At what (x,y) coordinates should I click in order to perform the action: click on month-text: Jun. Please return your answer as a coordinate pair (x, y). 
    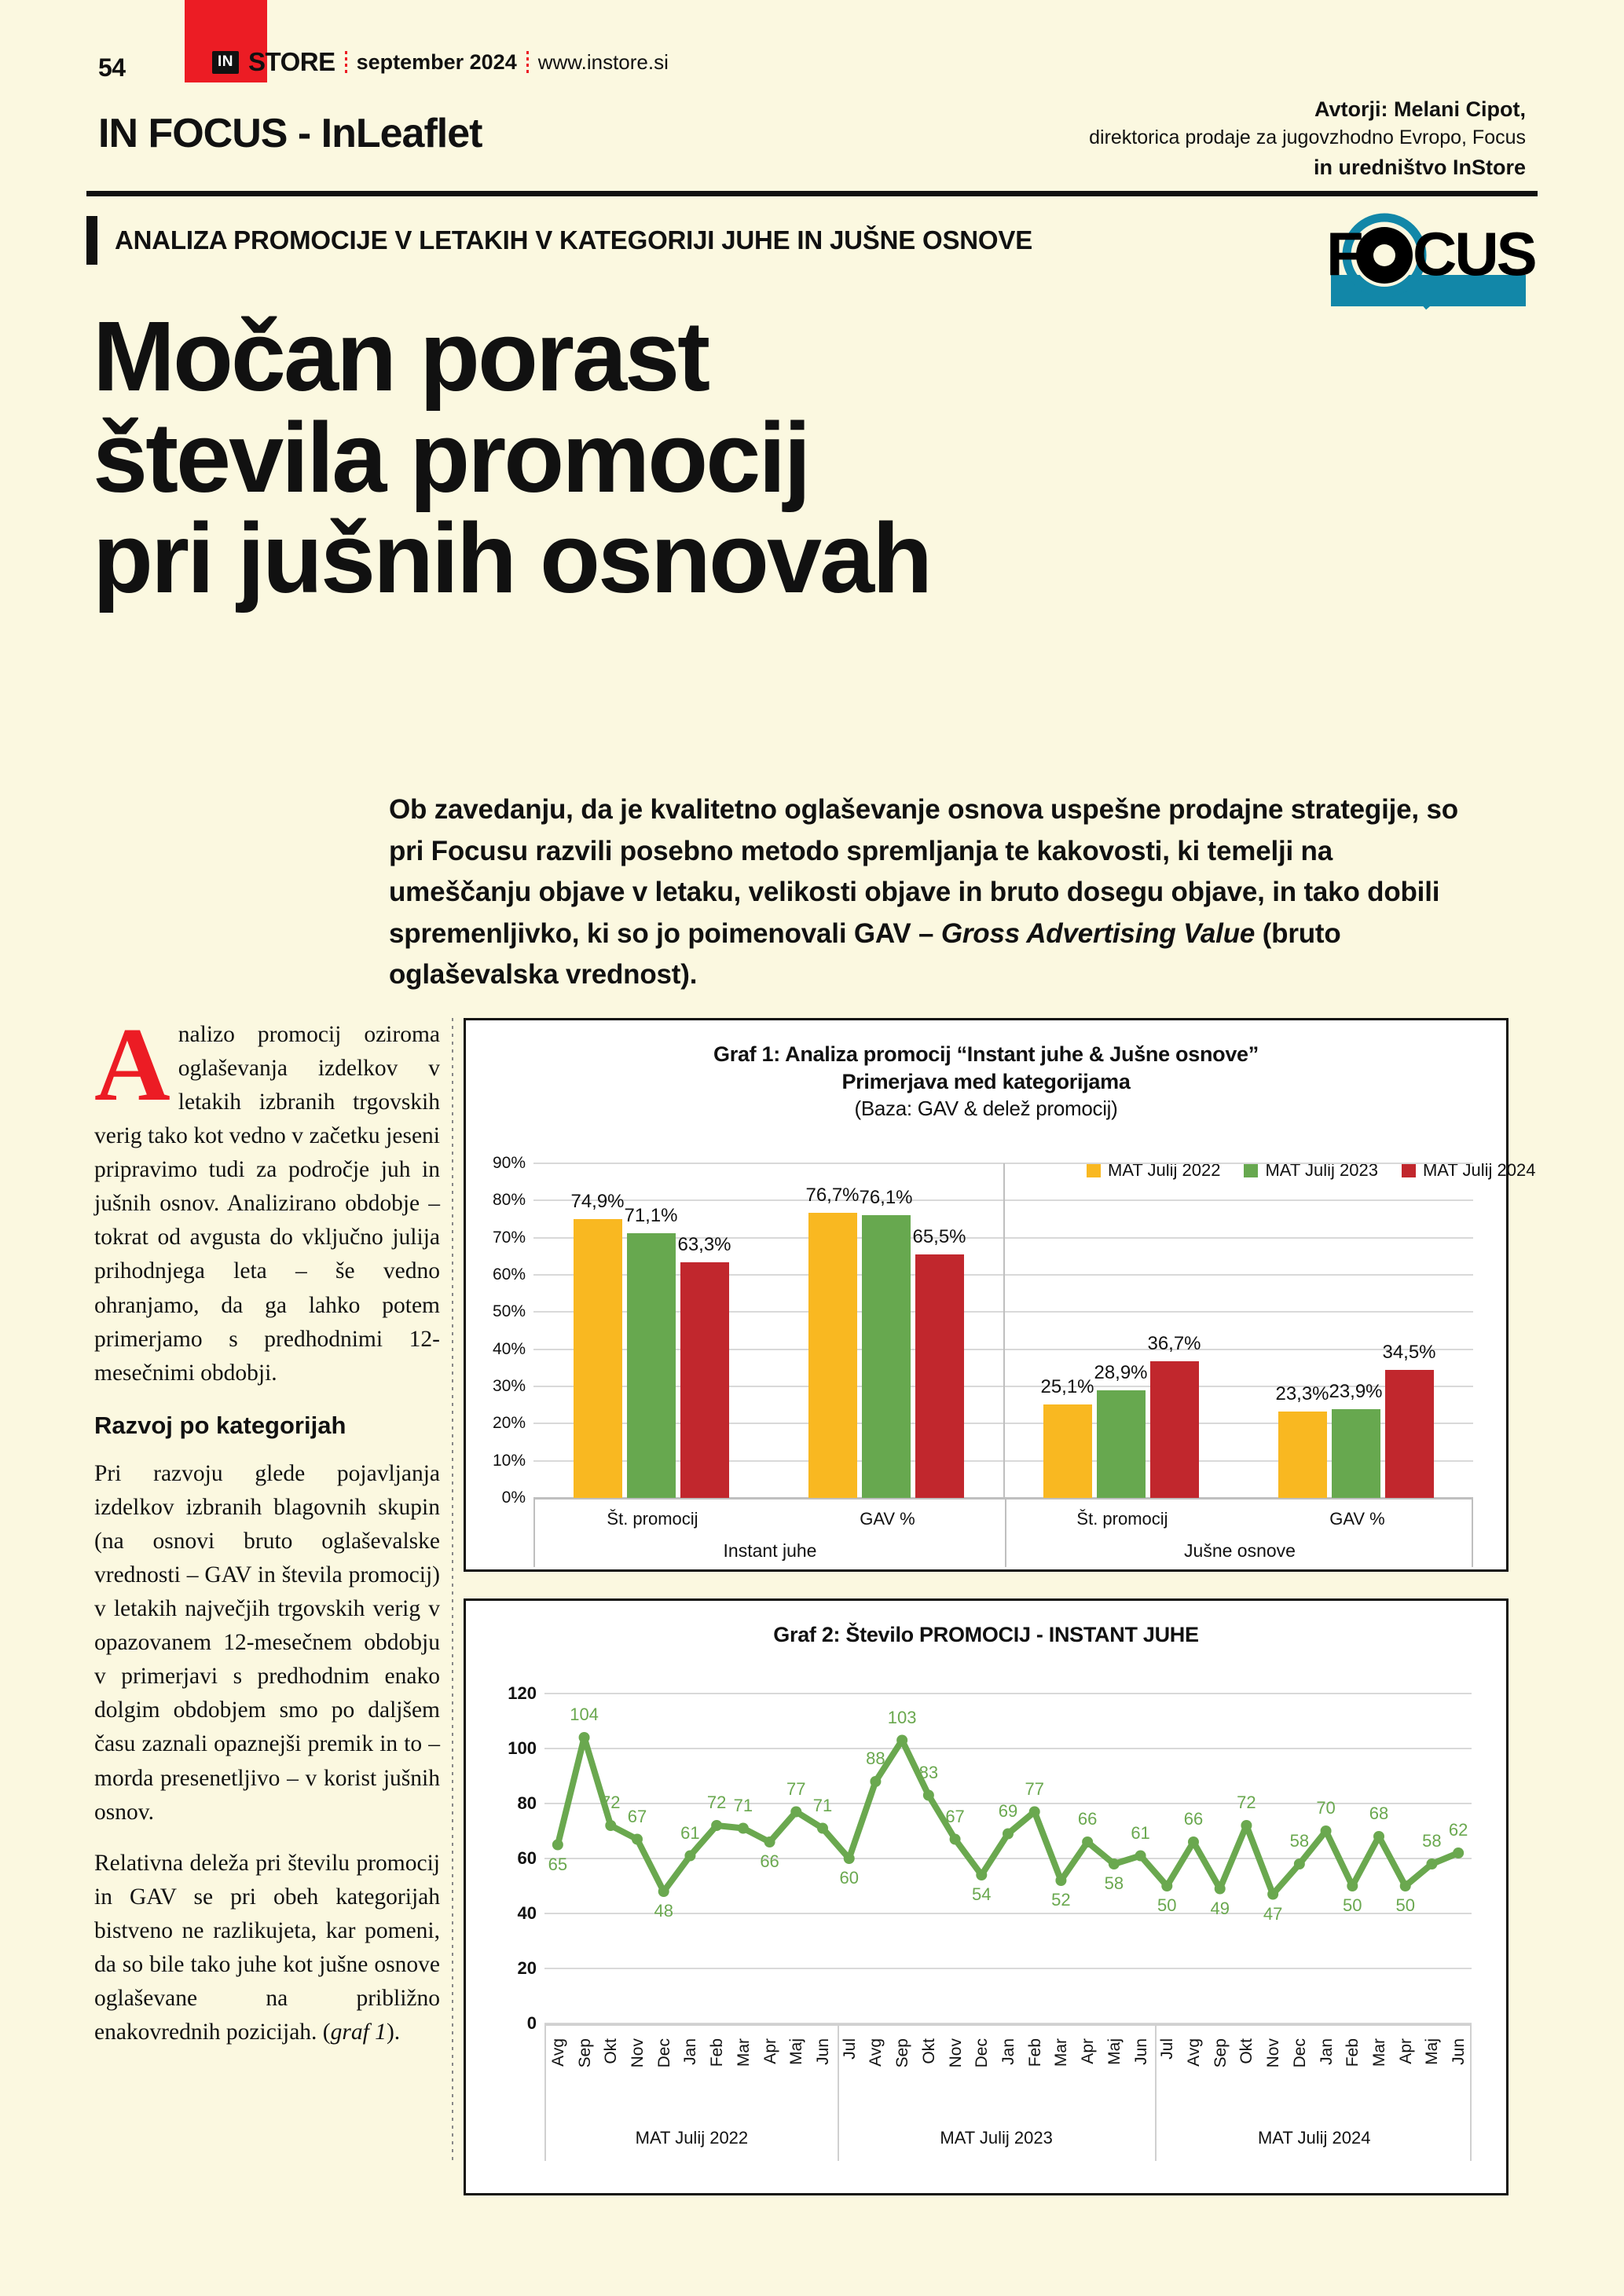
    Looking at the image, I should click on (1459, 2052).